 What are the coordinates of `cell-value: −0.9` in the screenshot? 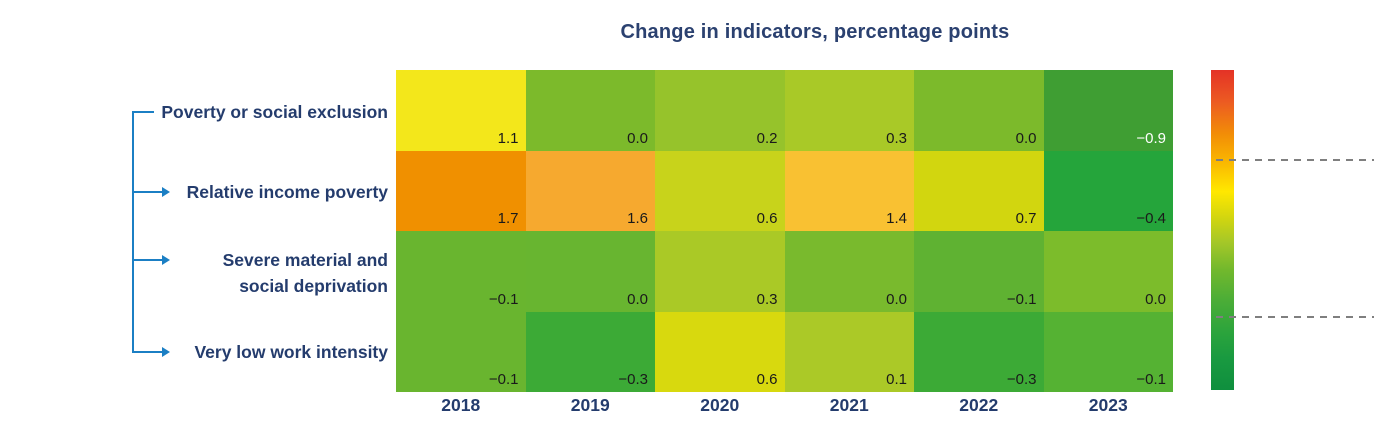 It's located at (1151, 138).